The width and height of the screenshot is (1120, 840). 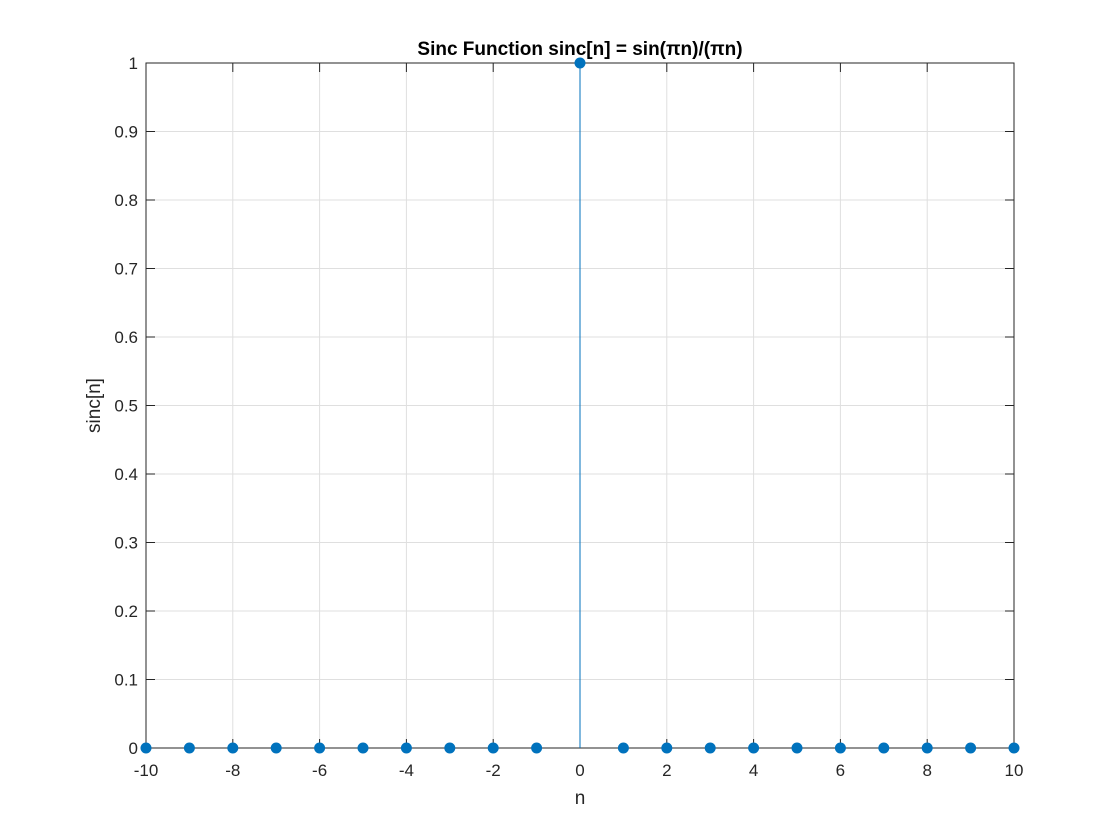 I want to click on x-tick-label: 10, so click(x=1014, y=770).